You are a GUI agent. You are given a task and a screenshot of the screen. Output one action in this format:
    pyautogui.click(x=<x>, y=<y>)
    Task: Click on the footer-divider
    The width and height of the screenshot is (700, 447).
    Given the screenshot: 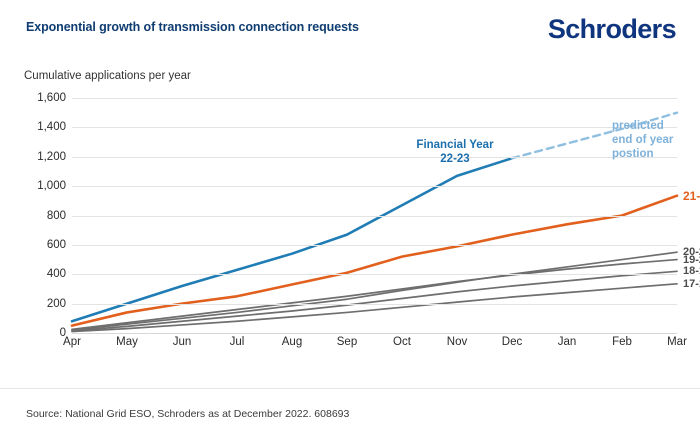 What is the action you would take?
    pyautogui.click(x=350, y=388)
    